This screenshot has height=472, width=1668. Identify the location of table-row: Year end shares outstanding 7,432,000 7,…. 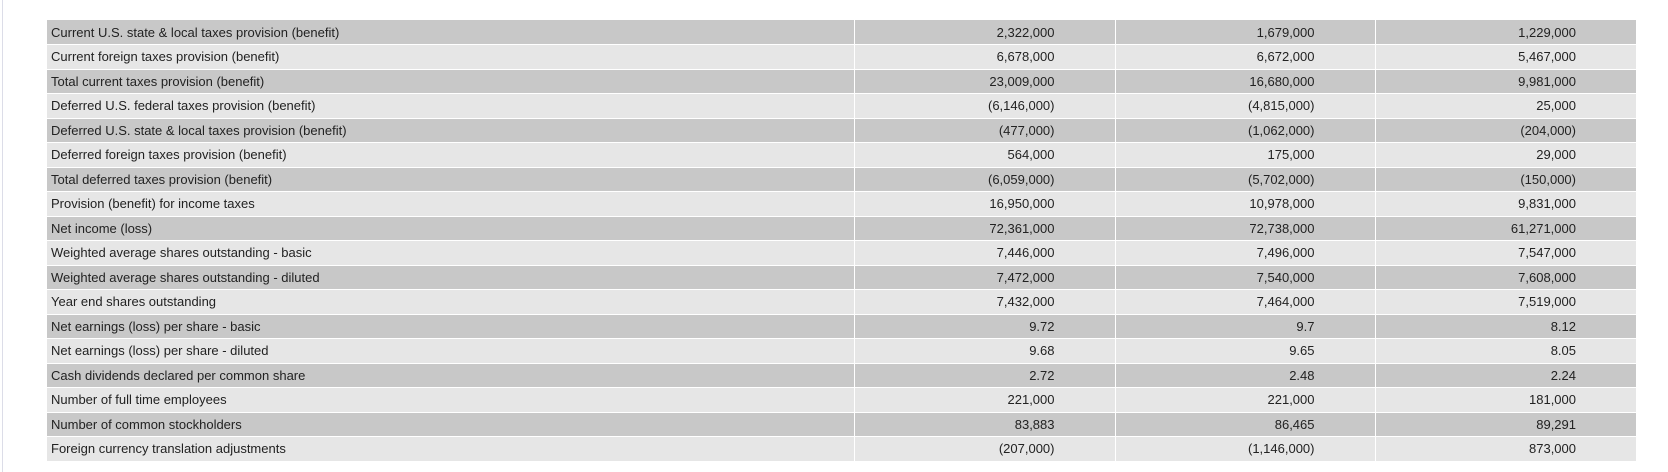
(841, 302).